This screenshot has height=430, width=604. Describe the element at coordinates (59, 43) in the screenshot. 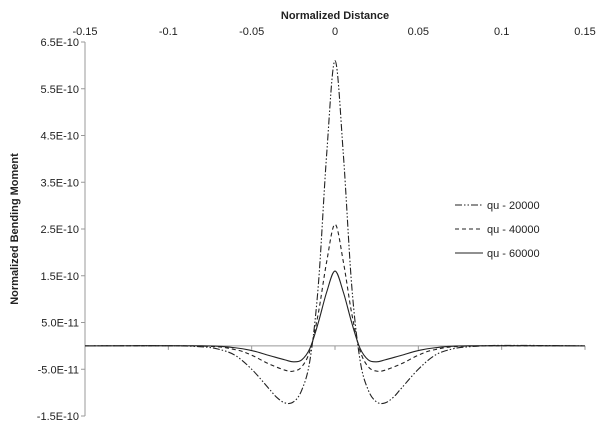

I see `y-tick-label: 6.5E-10` at that location.